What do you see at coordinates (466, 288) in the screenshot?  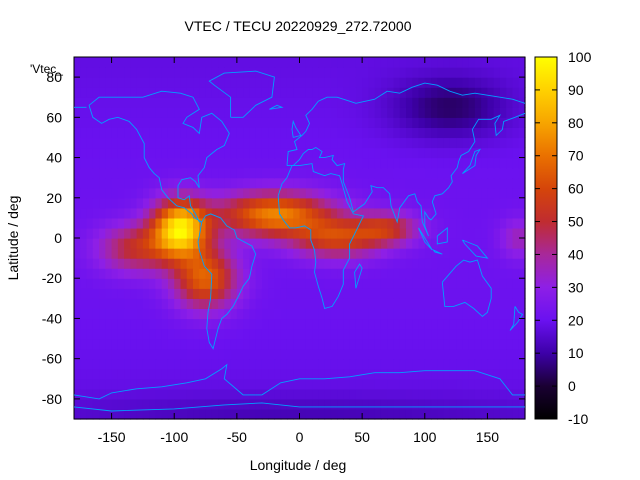 I see `coastline` at bounding box center [466, 288].